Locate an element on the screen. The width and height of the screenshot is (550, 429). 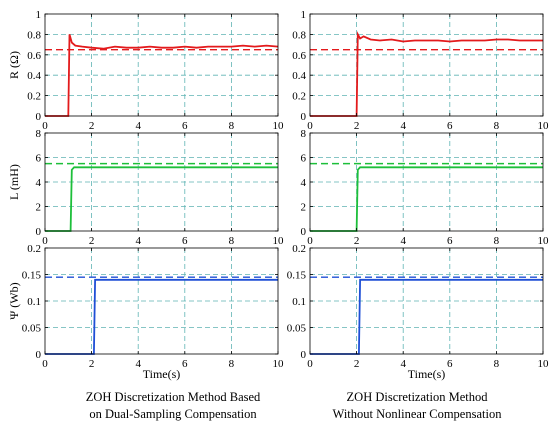
caption-left-line1: ZOH Discretization Method Based is located at coordinates (173, 397).